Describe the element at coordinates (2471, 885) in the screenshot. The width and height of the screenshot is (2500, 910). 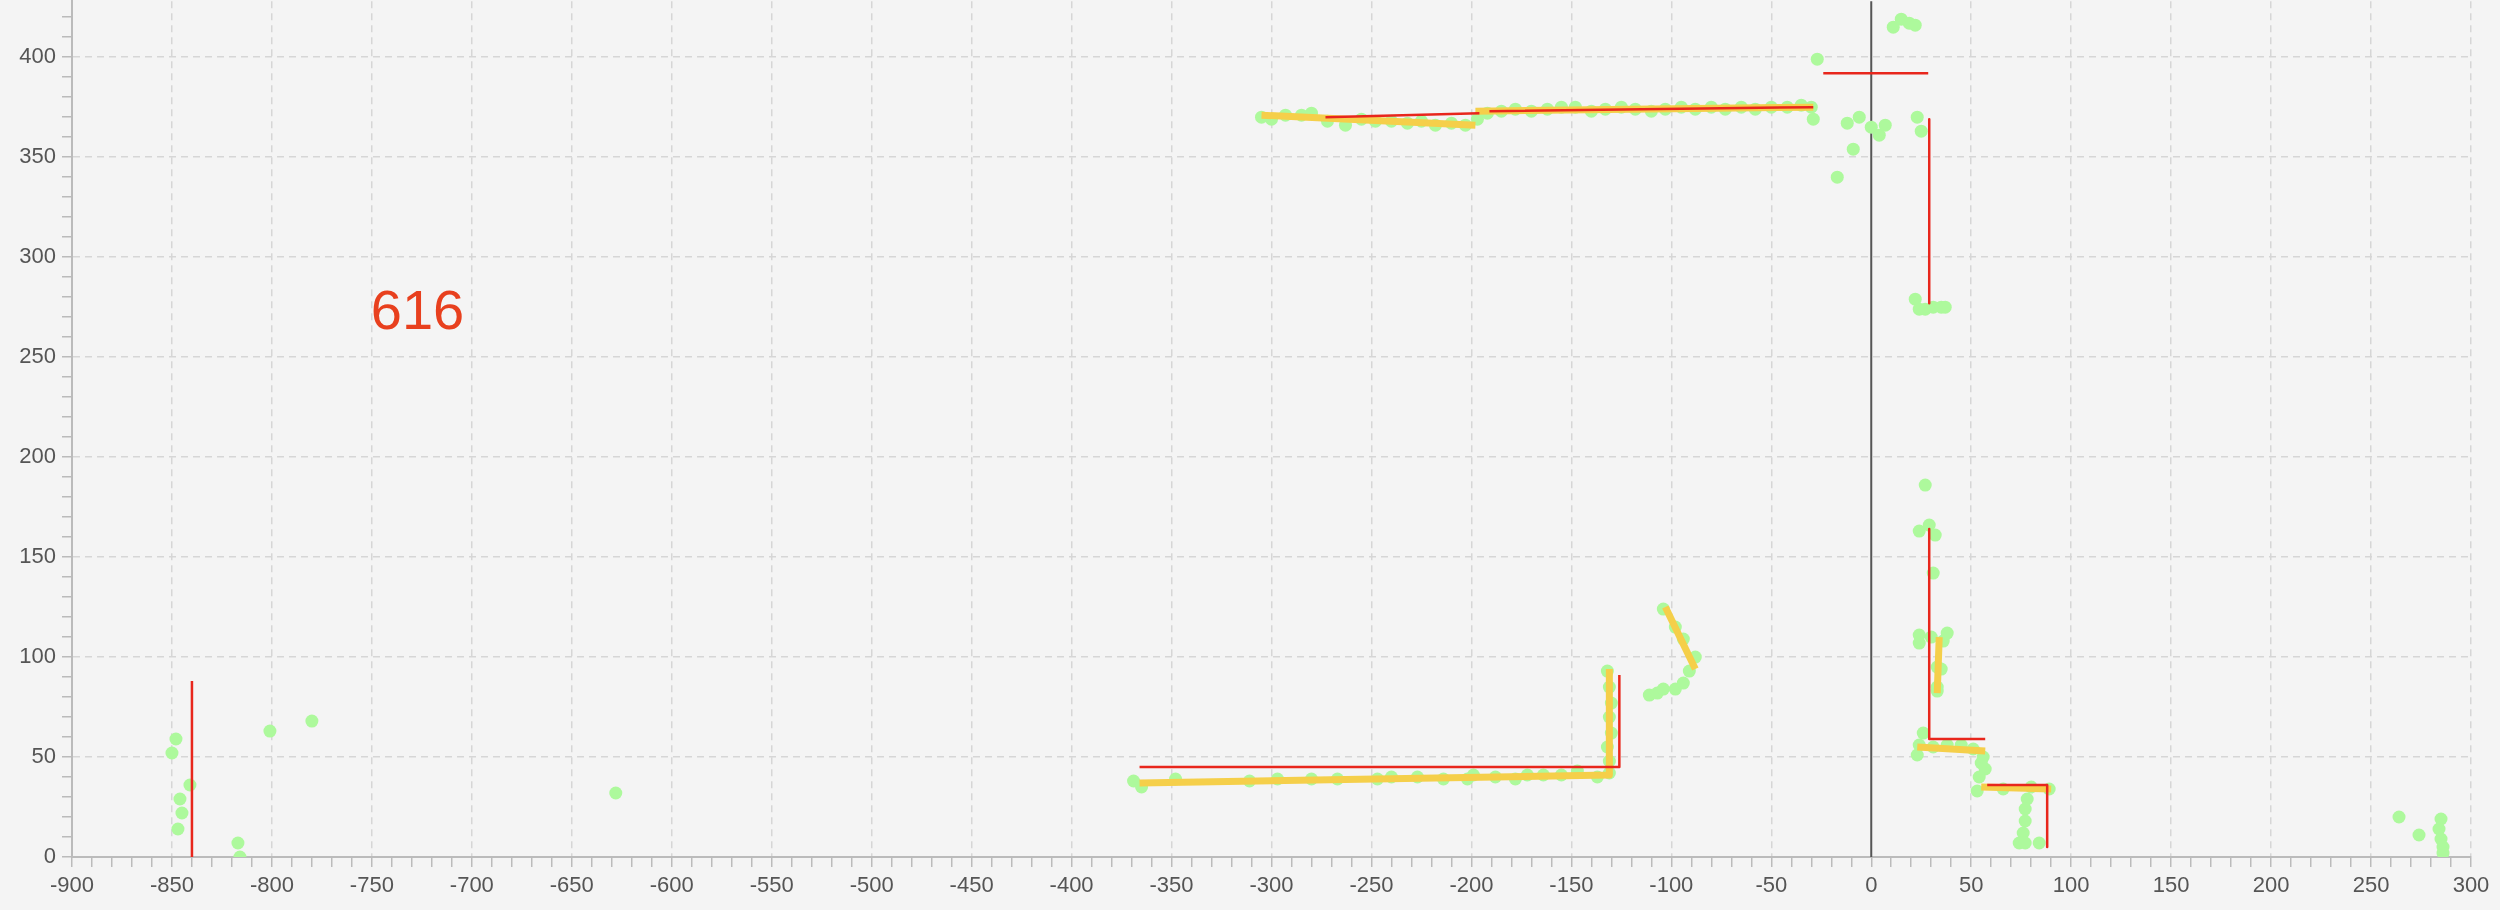
I see `x-tick-label: 300` at that location.